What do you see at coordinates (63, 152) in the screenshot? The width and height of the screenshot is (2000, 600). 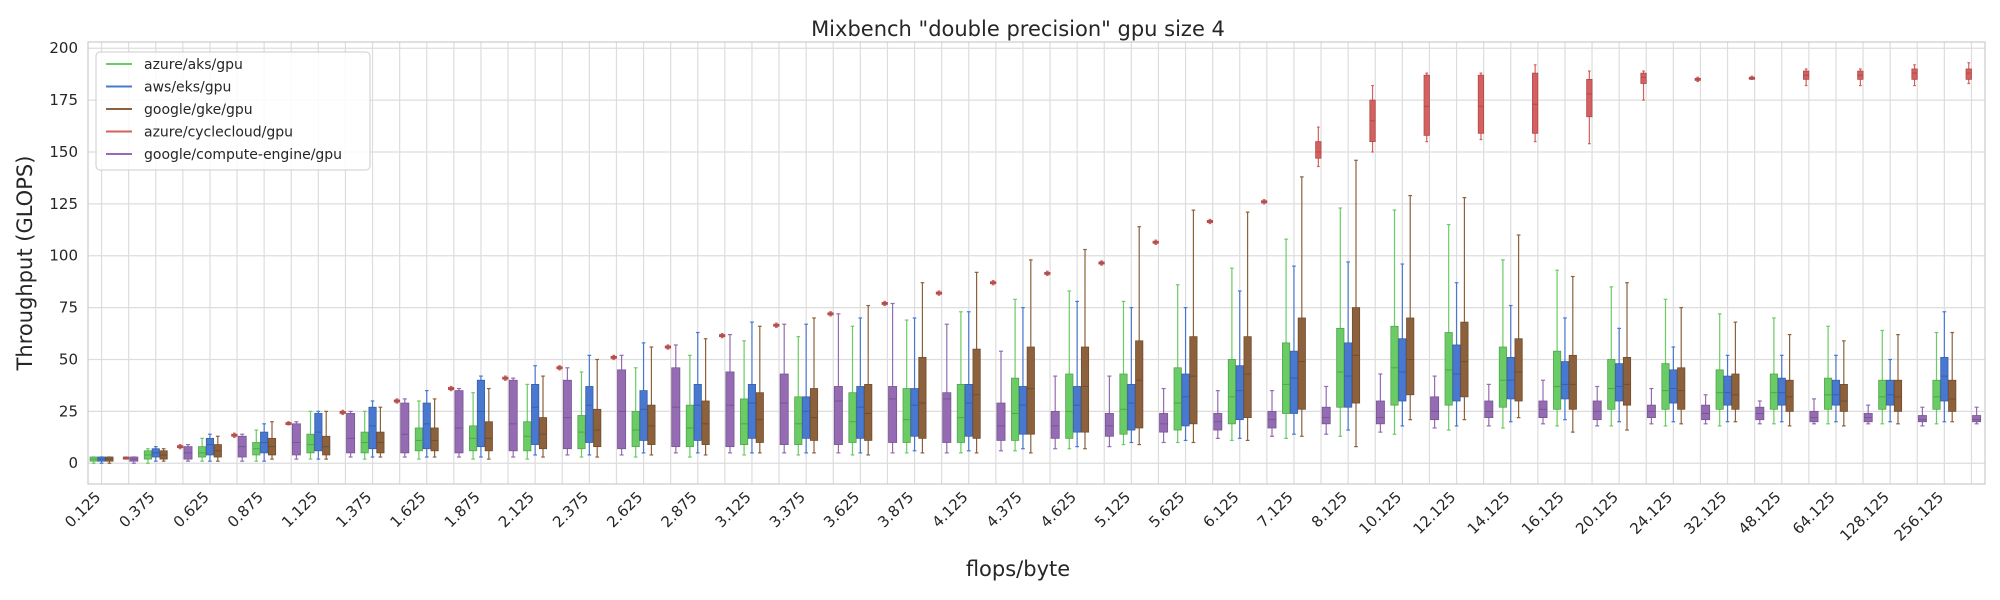 I see `y-tick-label: 150` at bounding box center [63, 152].